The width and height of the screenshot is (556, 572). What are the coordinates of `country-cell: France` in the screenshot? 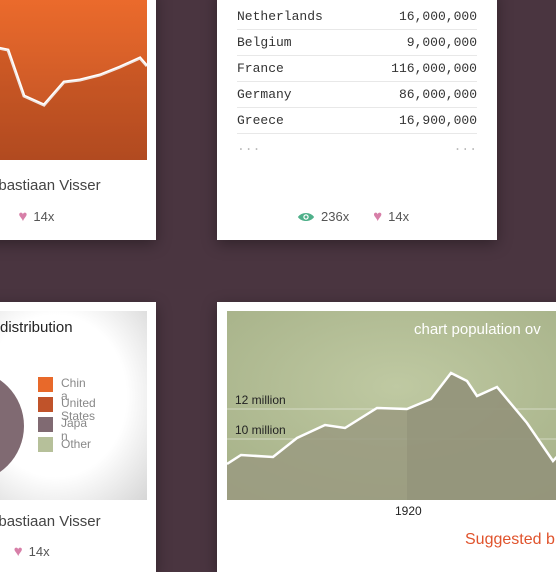 It's located at (260, 68).